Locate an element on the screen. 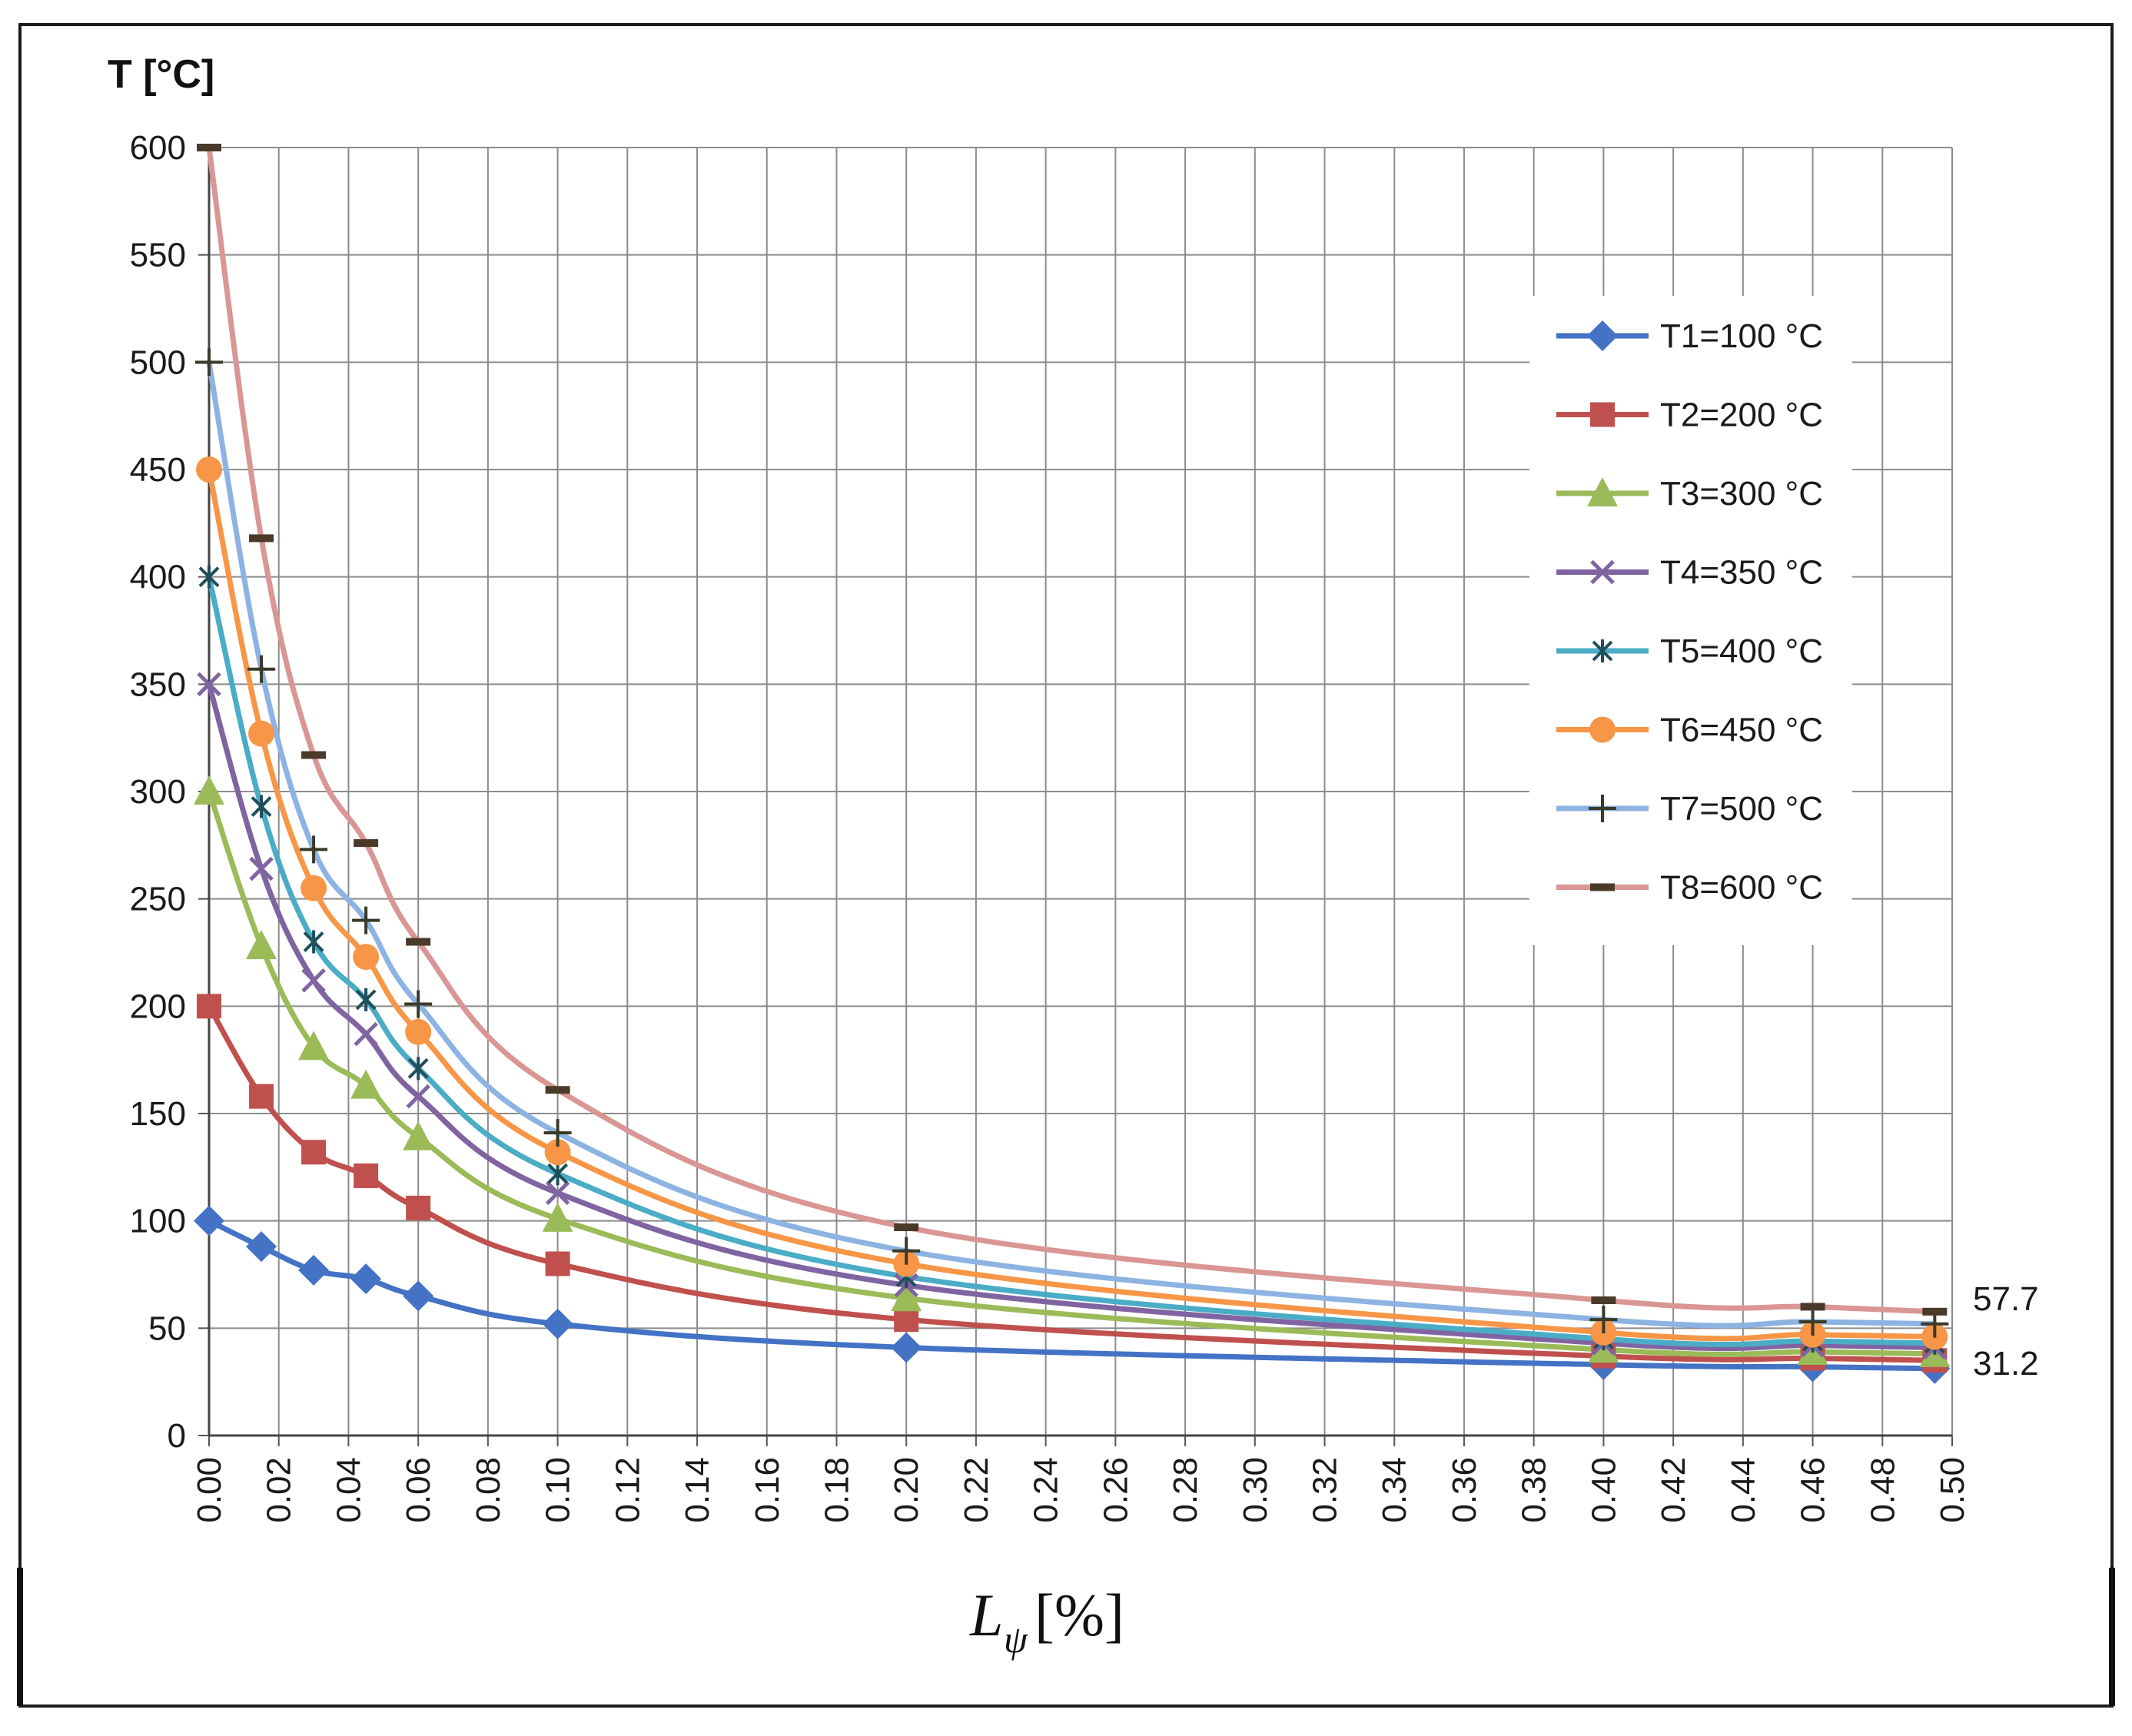  x-axis-title: L ψ [%] is located at coordinates (1046, 1621).